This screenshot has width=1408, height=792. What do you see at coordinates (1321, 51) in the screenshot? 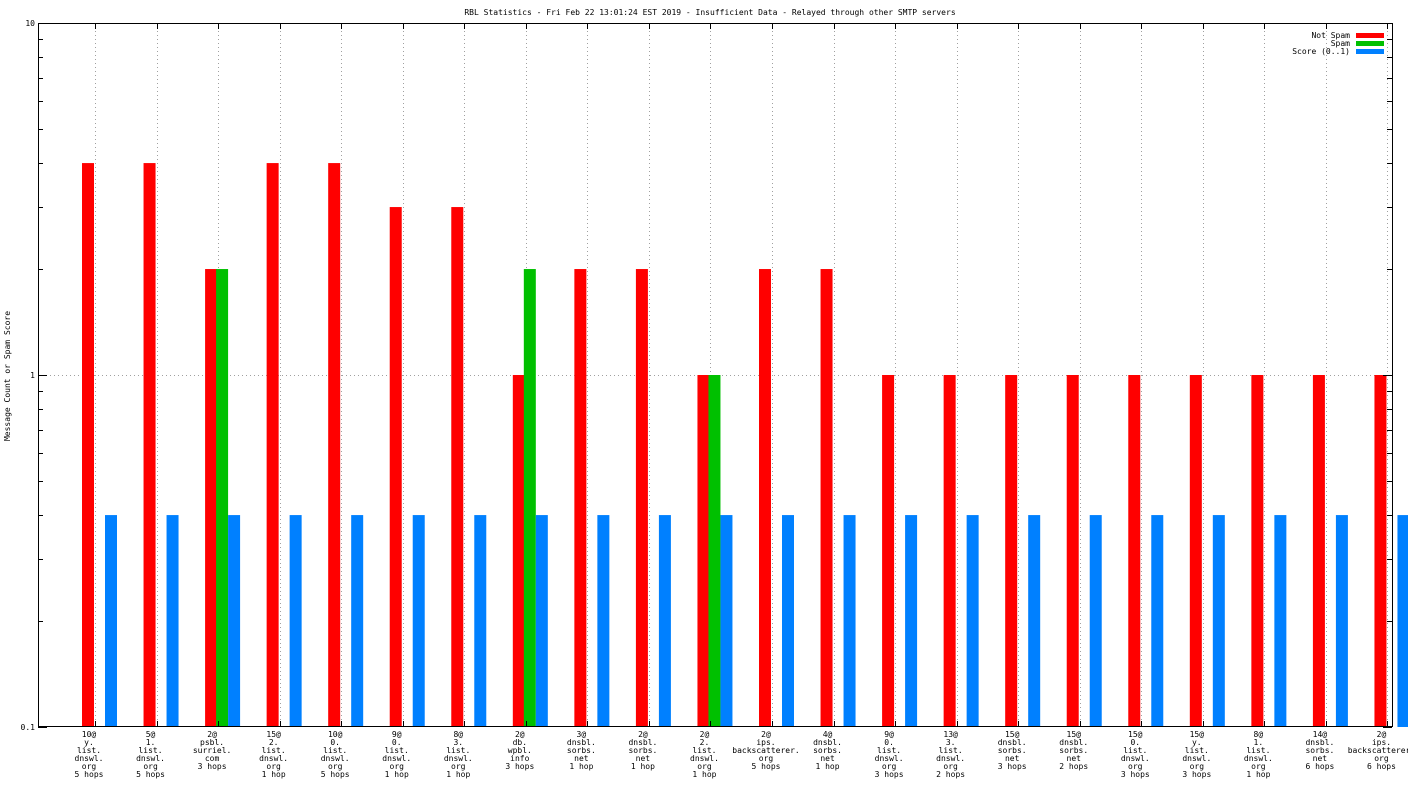
I see `legend-label: Score (0..1)` at bounding box center [1321, 51].